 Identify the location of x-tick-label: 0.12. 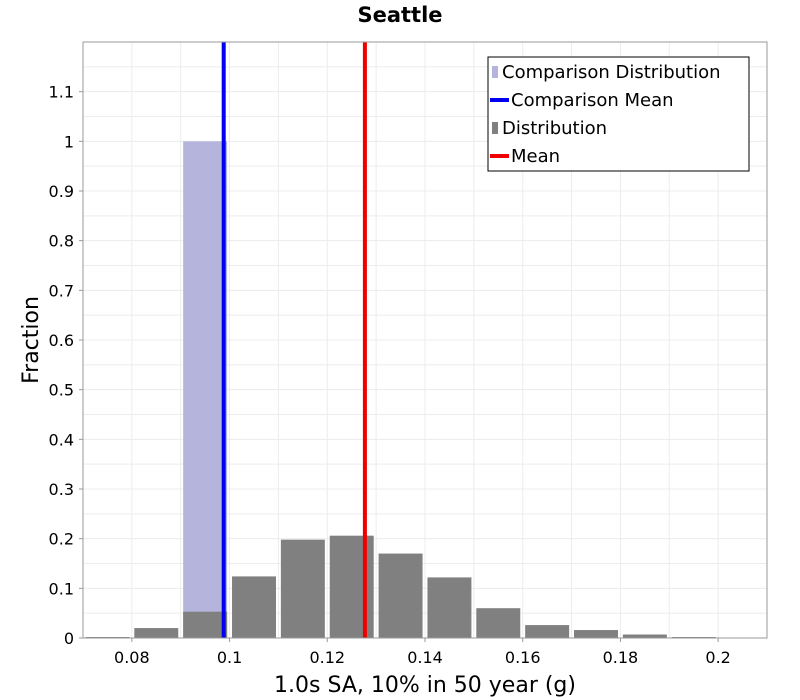
(327, 657).